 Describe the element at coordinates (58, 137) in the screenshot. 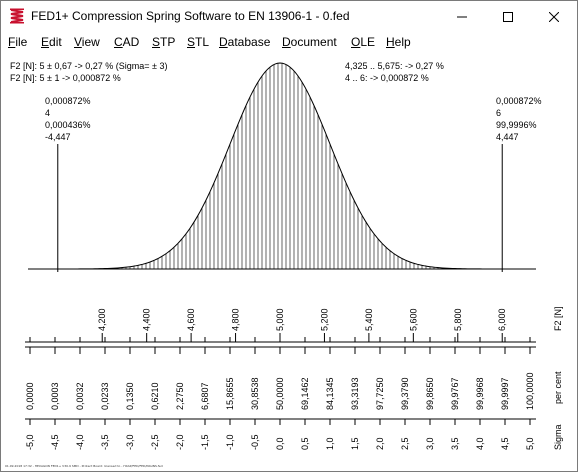

I see `left-marker-sigma: -4,447` at that location.